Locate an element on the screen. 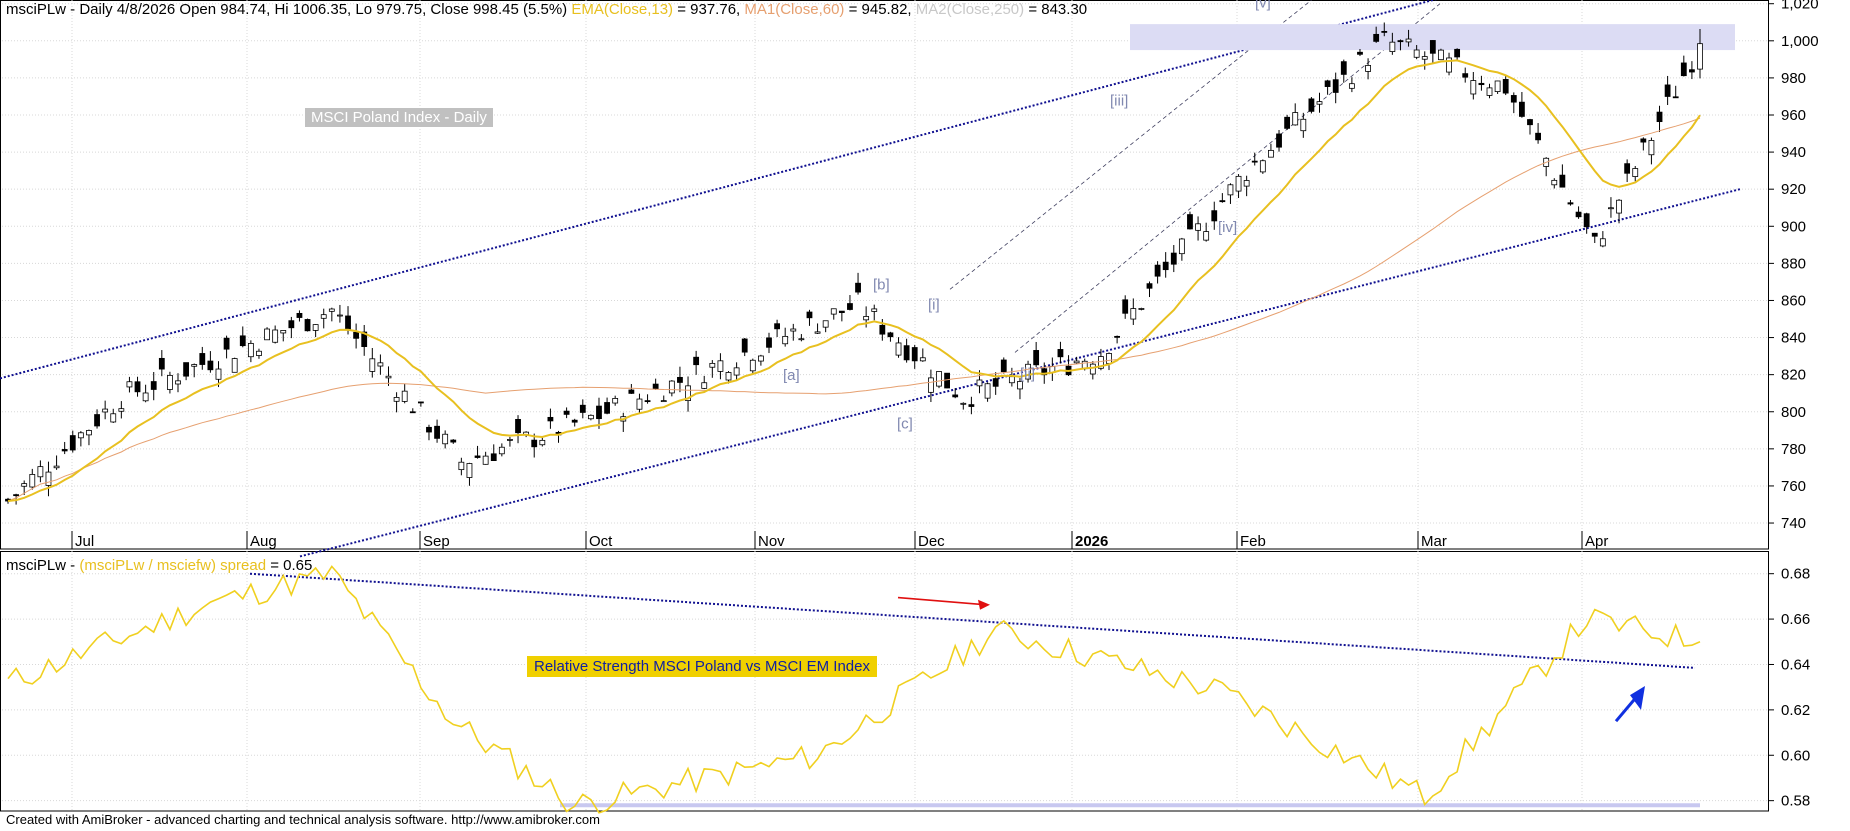 The width and height of the screenshot is (1850, 831). wave-label: [v] is located at coordinates (1263, 5).